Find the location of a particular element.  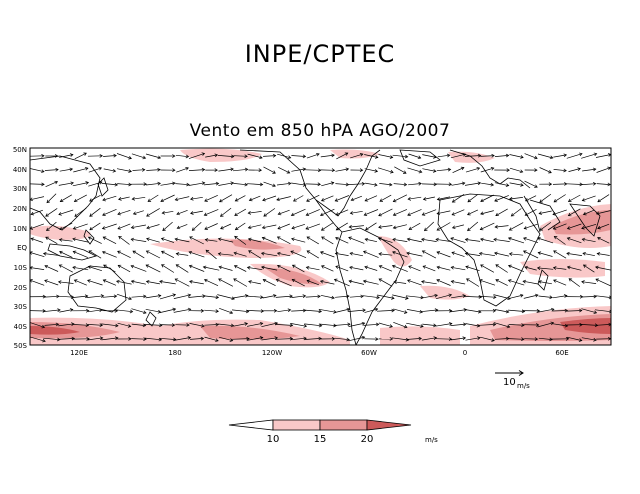

reference-vector: 10 m/s is located at coordinates (512, 380).